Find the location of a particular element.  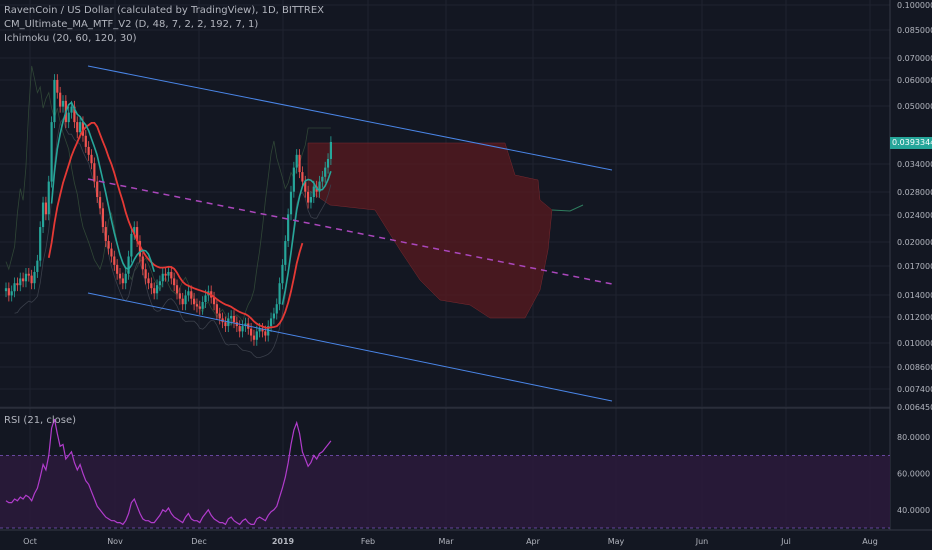

rsi-label: RSI (21, close) is located at coordinates (40, 420).